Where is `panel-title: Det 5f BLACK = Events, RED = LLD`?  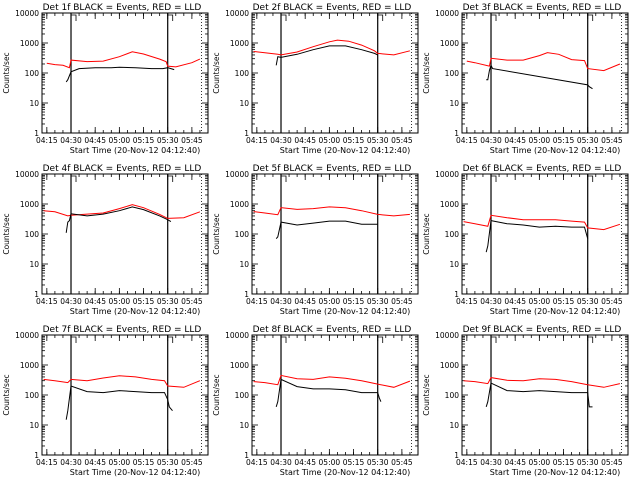 panel-title: Det 5f BLACK = Events, RED = LLD is located at coordinates (332, 169).